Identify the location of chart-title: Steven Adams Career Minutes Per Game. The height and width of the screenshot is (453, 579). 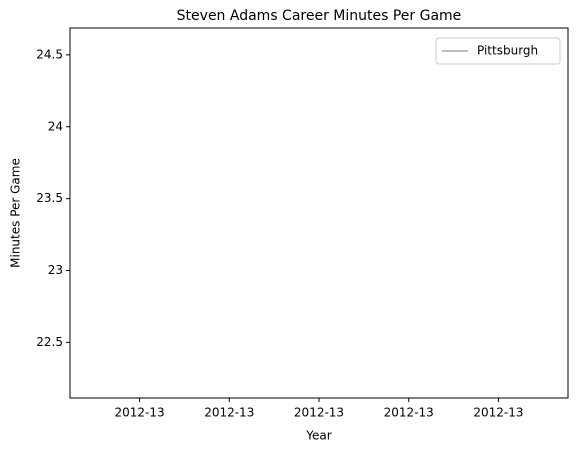
(319, 16).